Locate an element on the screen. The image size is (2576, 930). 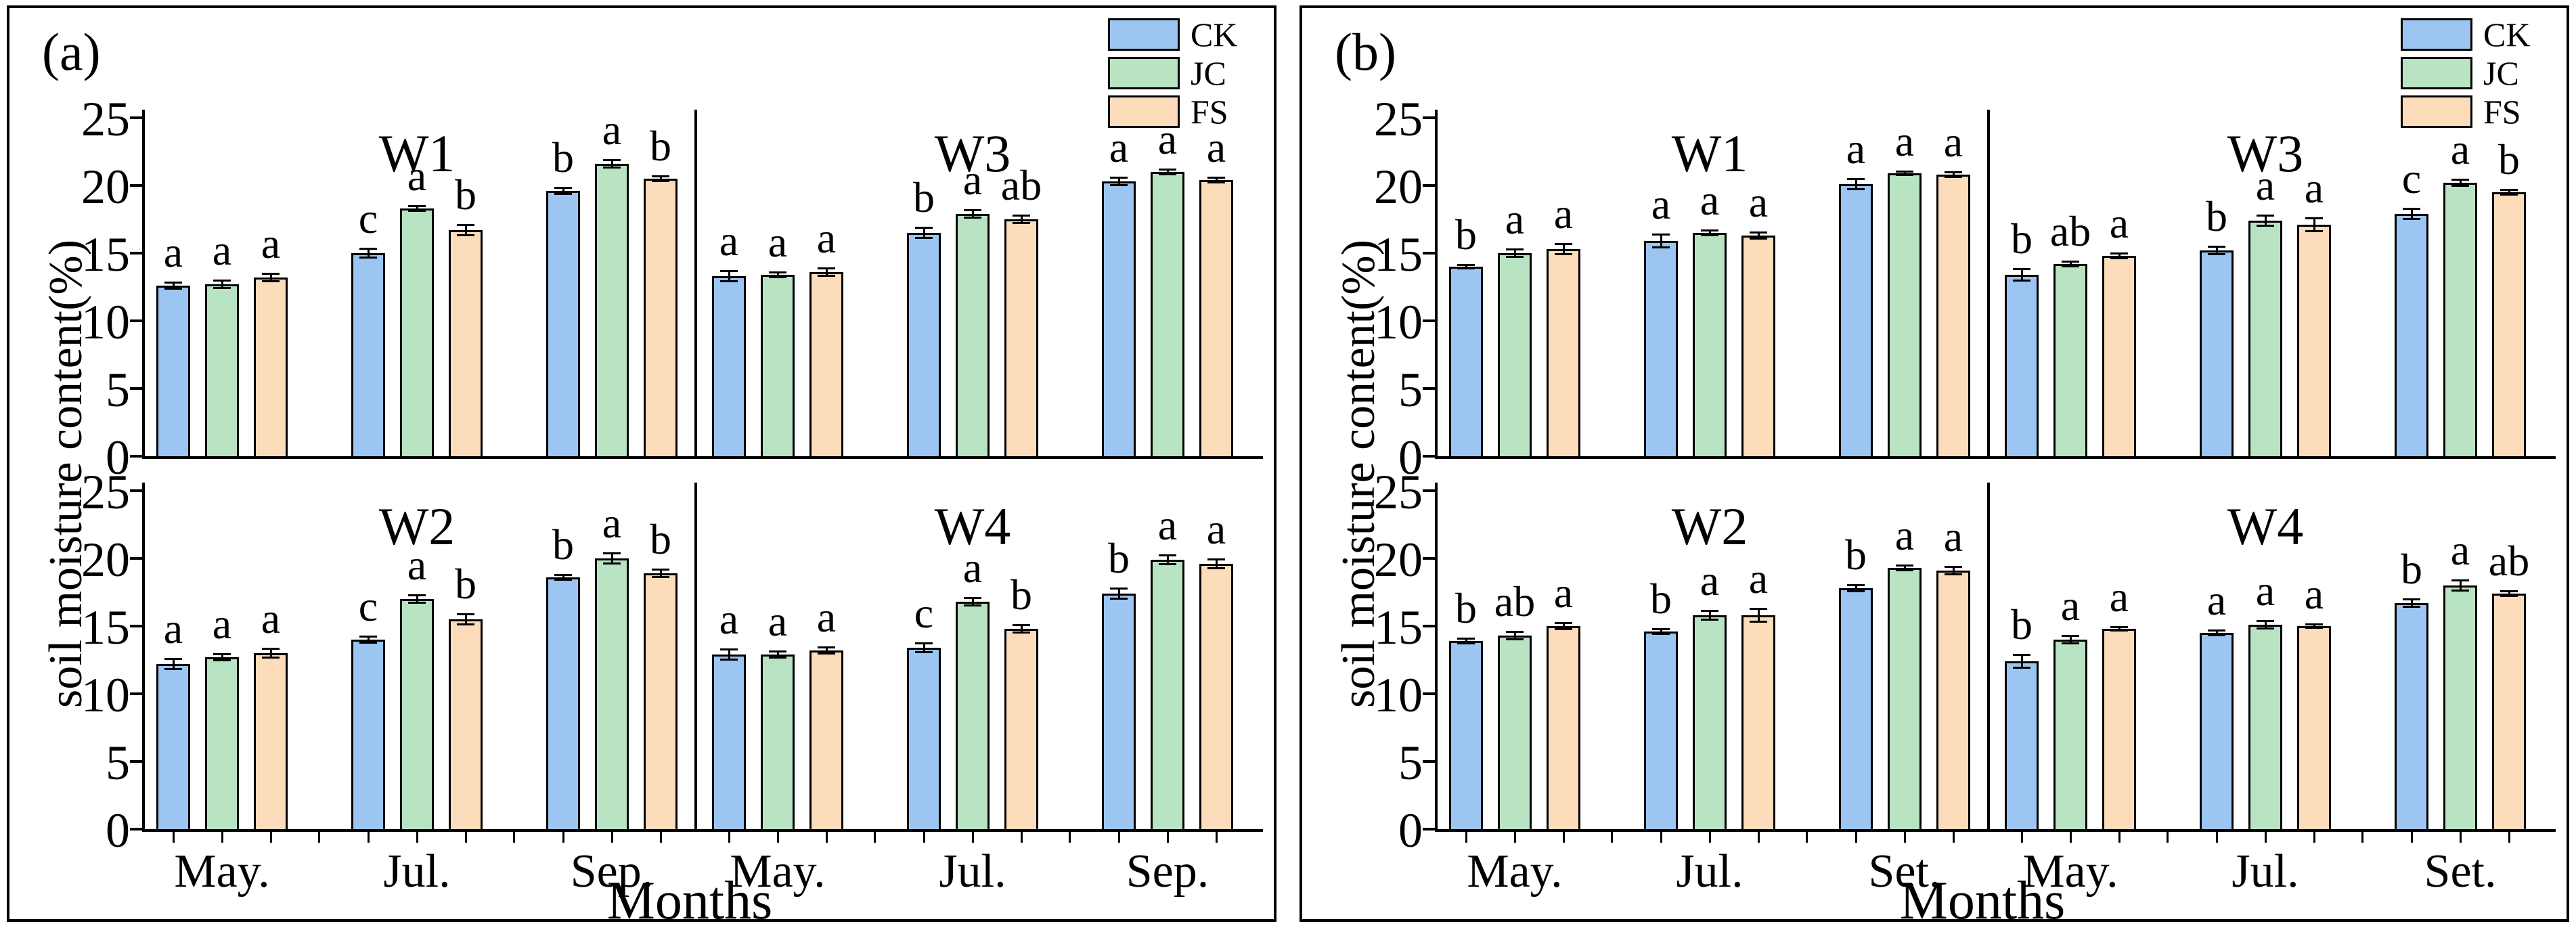
x-axis-title: Months is located at coordinates (689, 901).